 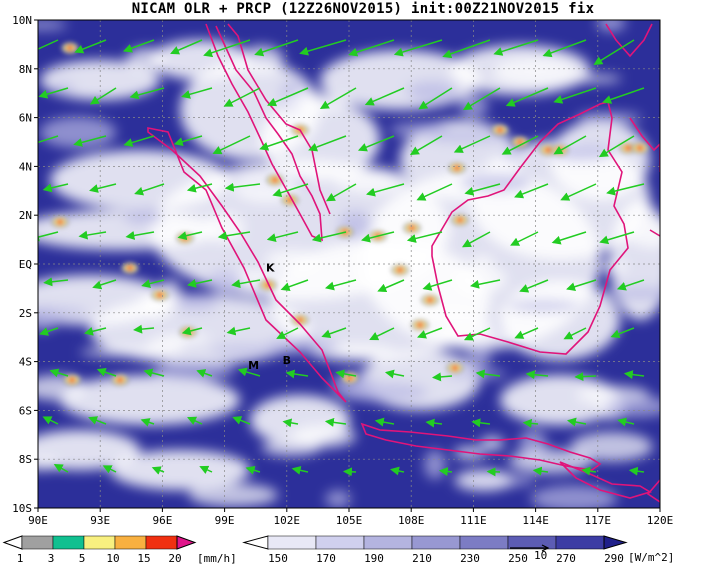 I want to click on olr-colorbar-unit: [W/m^2], so click(x=651, y=557).